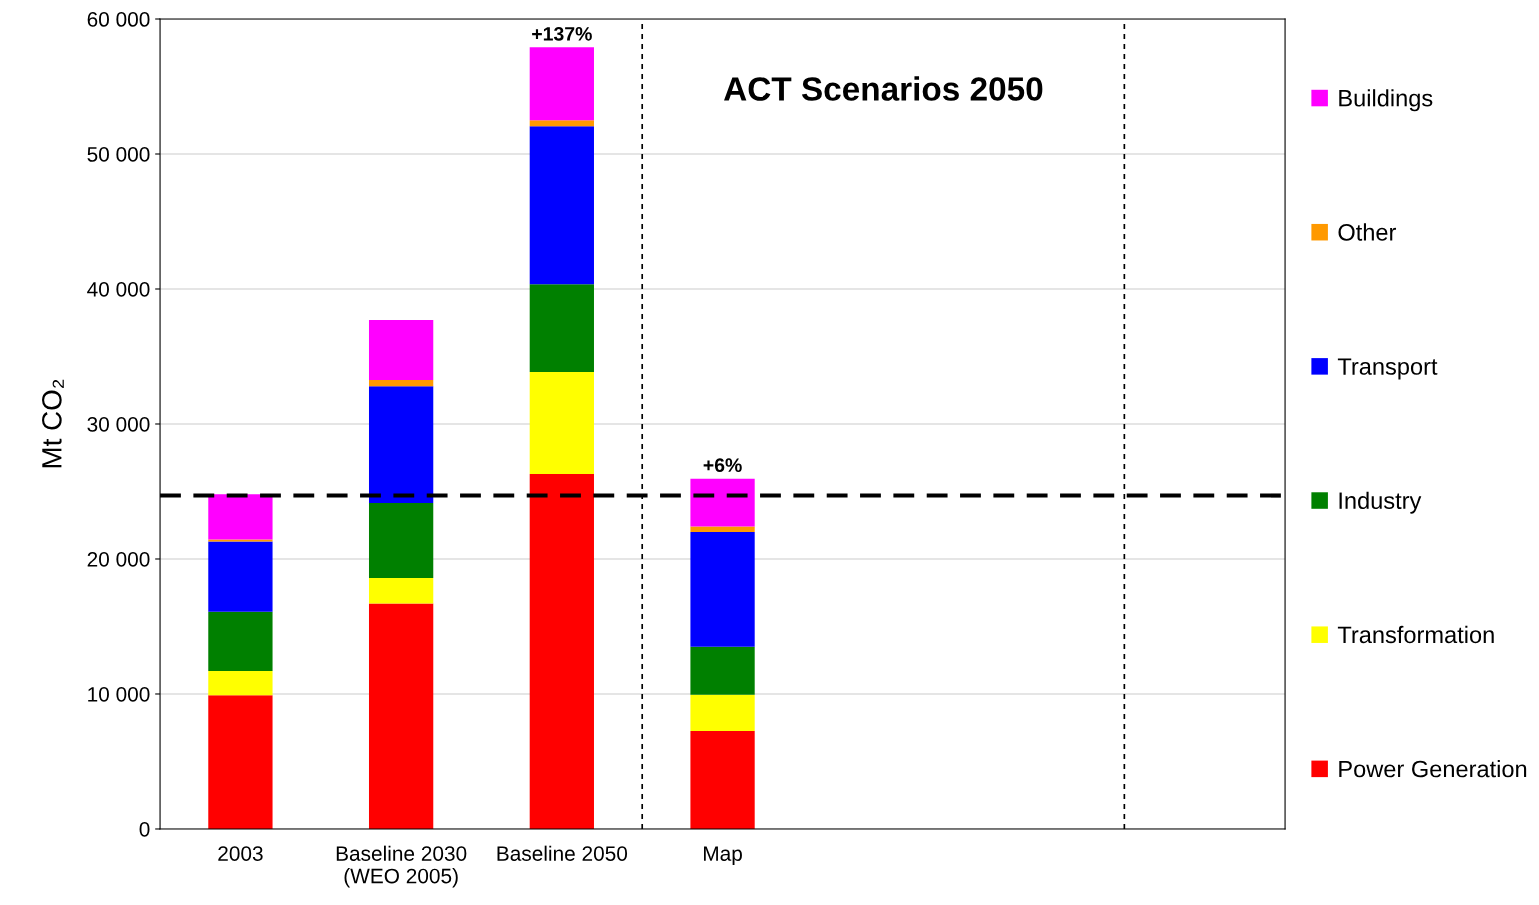 This screenshot has height=905, width=1539. What do you see at coordinates (118, 424) in the screenshot?
I see `y-tick-label: 30 000` at bounding box center [118, 424].